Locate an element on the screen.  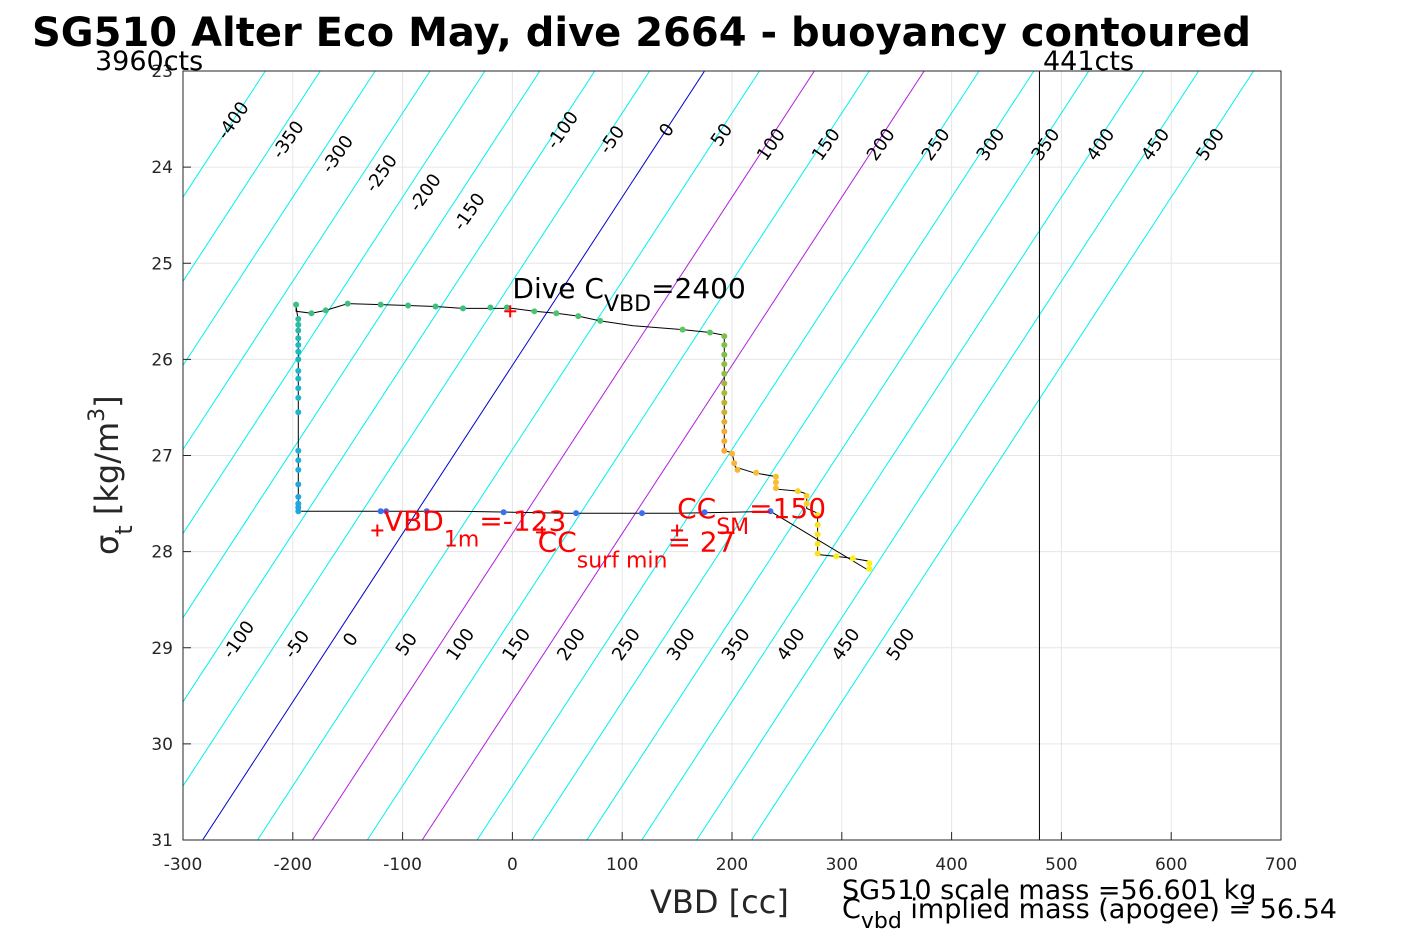
x-tick-label: 300 is located at coordinates (842, 865).